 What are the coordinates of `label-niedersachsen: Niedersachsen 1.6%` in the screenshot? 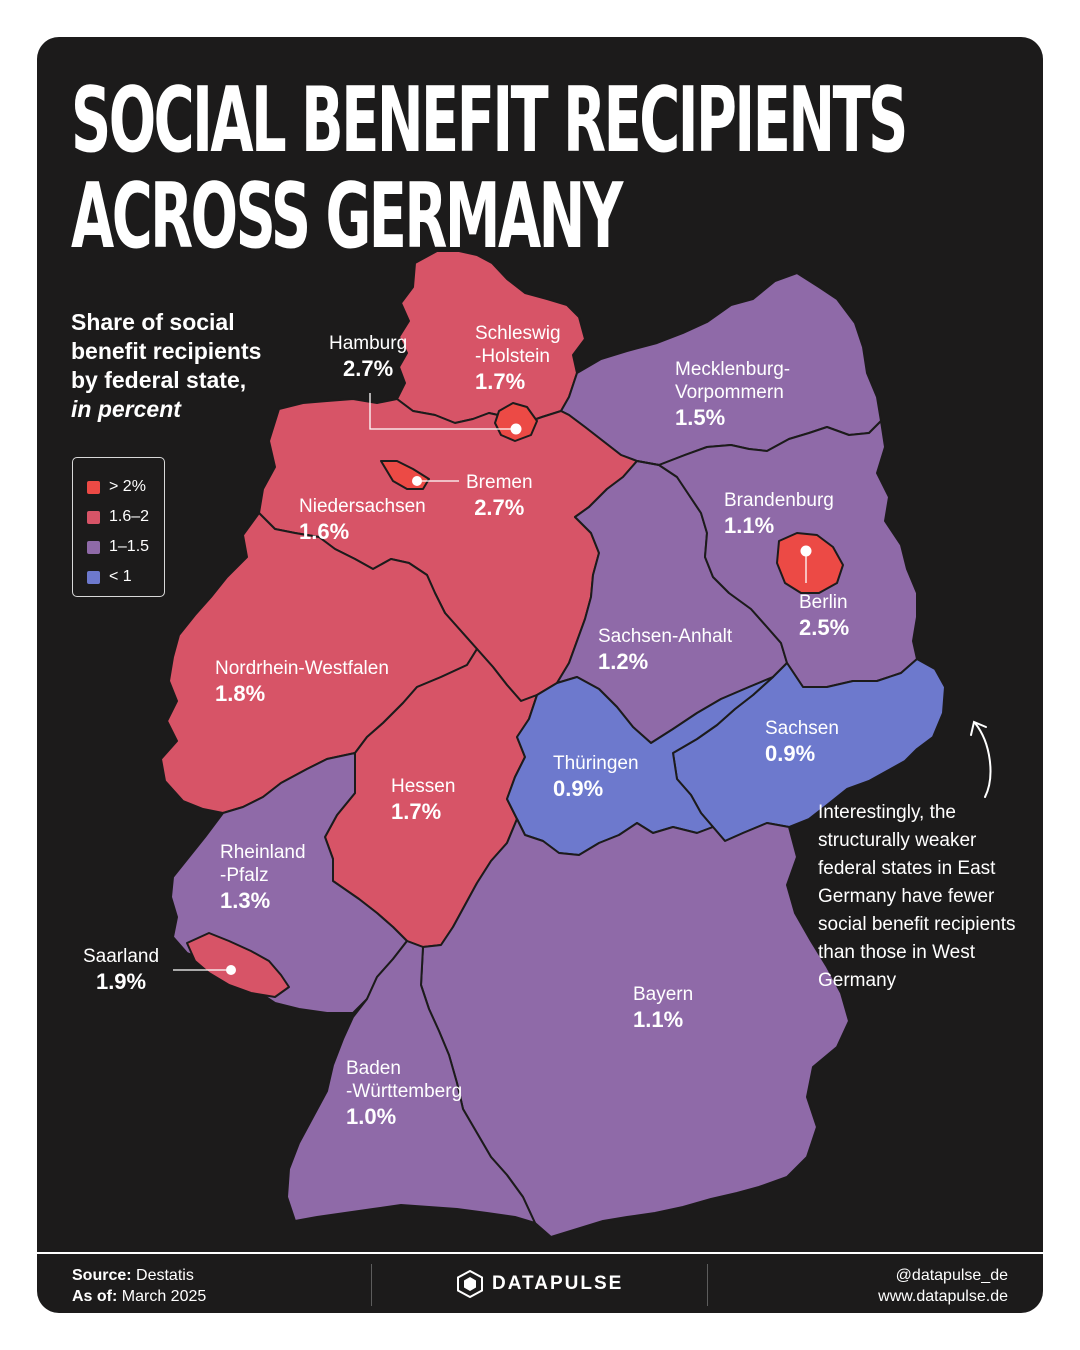 It's located at (362, 520).